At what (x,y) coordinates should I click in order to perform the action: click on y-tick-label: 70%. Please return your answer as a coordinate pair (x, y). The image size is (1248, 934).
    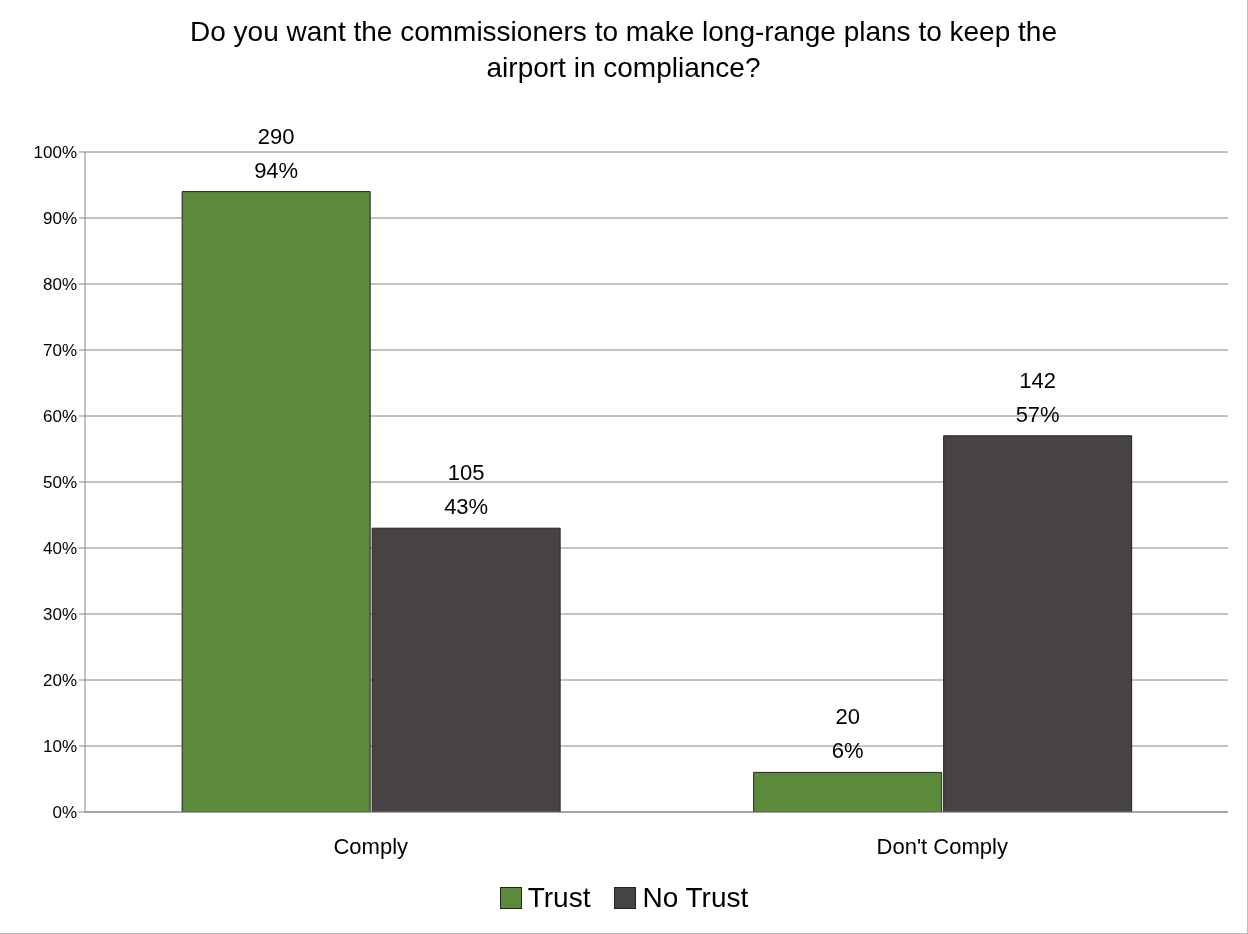
    Looking at the image, I should click on (59, 351).